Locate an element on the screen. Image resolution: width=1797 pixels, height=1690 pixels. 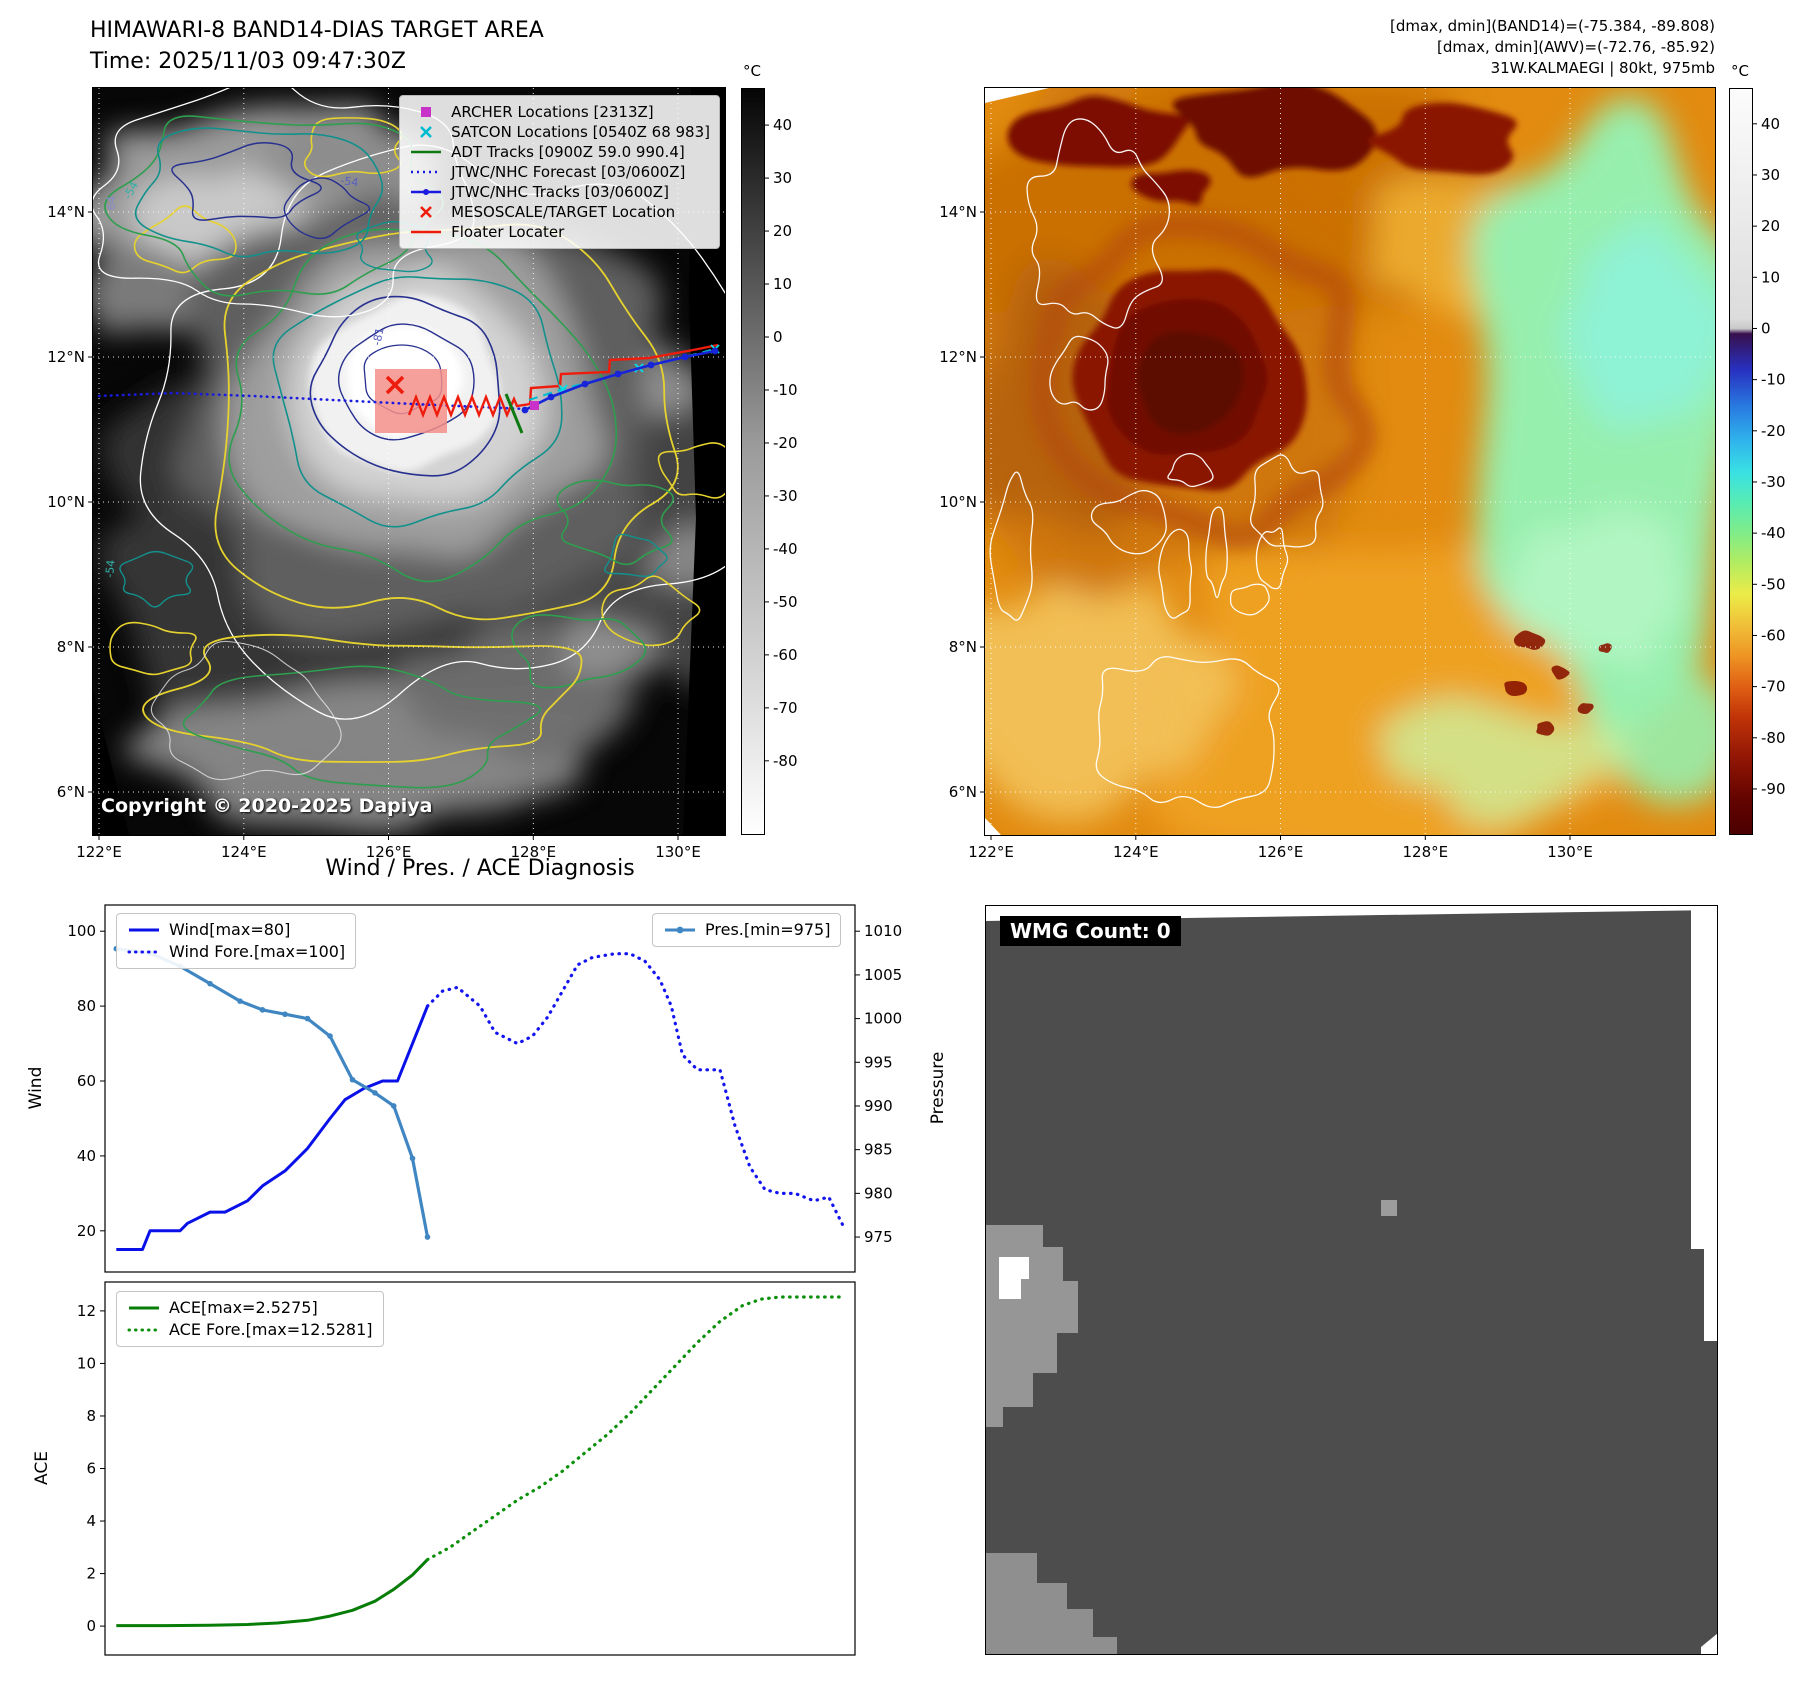
target-area-box is located at coordinates (411, 401).